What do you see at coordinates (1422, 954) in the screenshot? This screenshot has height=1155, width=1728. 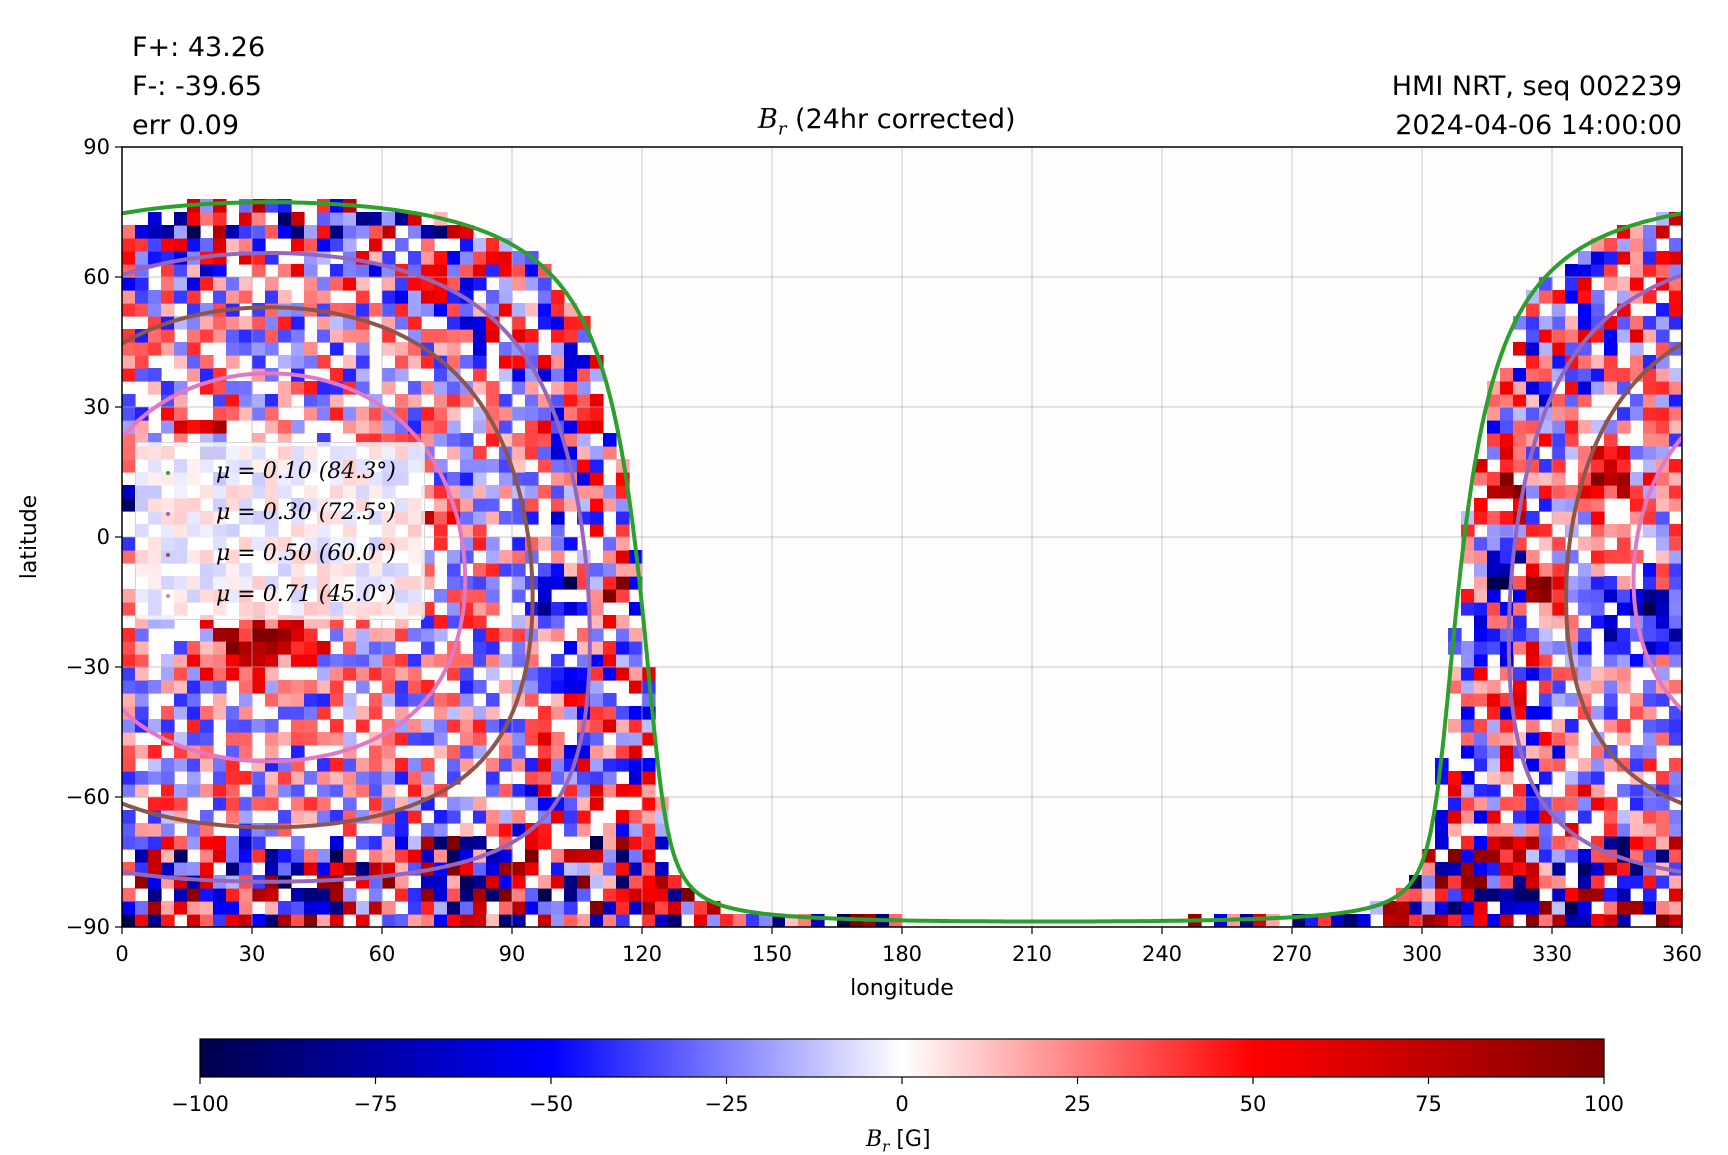 I see `x-tick-label: 300` at bounding box center [1422, 954].